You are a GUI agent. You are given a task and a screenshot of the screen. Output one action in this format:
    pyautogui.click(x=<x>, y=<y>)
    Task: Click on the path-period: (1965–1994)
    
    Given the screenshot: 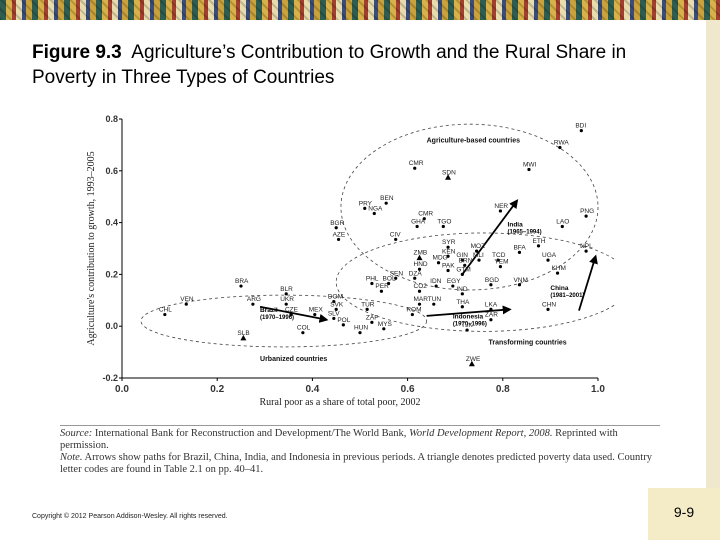 What is the action you would take?
    pyautogui.click(x=525, y=232)
    